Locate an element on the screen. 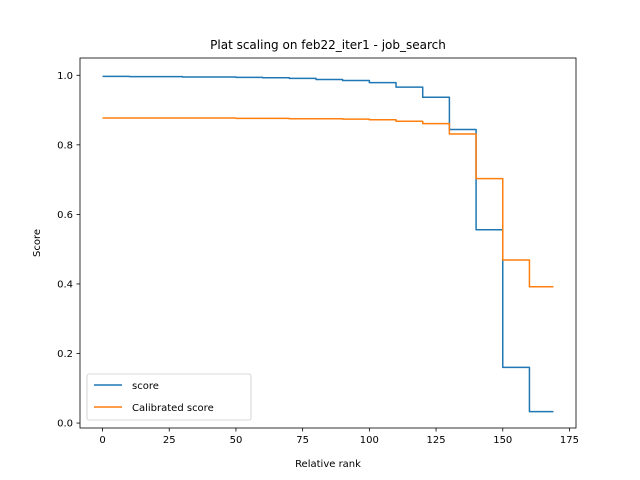  x-axis-ticks: 0 25 50 75 100 125 150 175 is located at coordinates (339, 437).